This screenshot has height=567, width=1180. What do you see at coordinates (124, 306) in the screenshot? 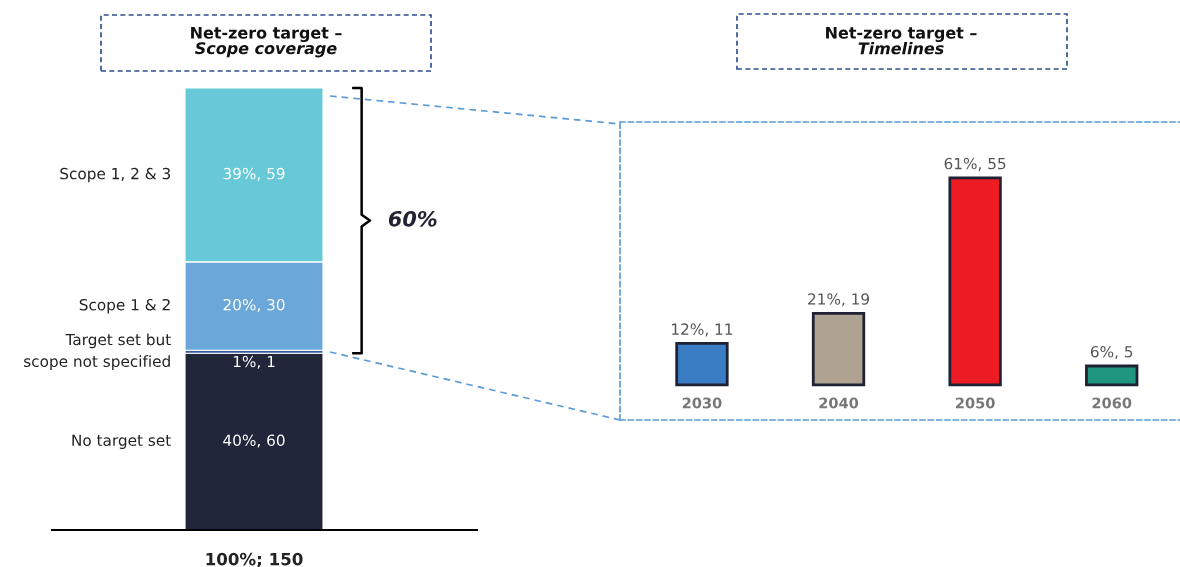
I see `series-label: Scope 1 & 2` at bounding box center [124, 306].